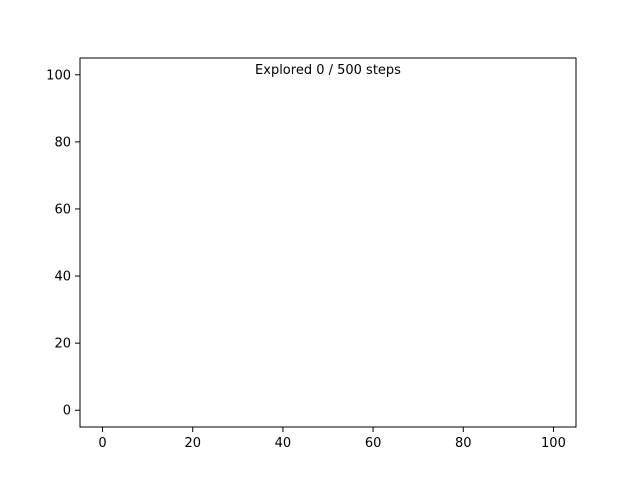  What do you see at coordinates (283, 443) in the screenshot?
I see `x-tick-label: 40` at bounding box center [283, 443].